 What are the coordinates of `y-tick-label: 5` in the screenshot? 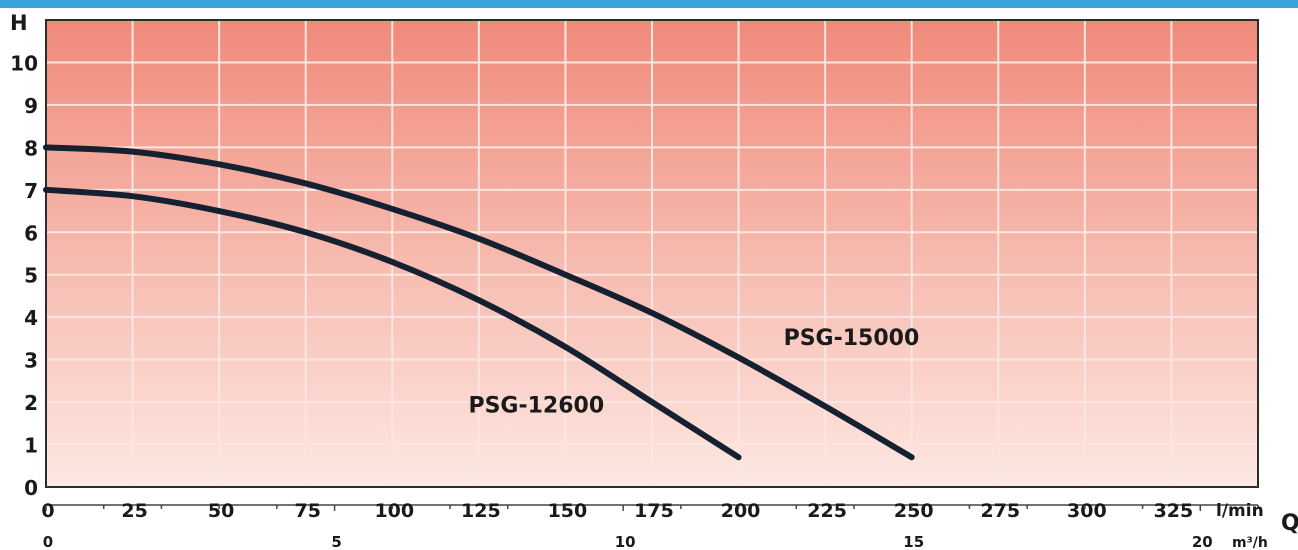 It's located at (31, 276).